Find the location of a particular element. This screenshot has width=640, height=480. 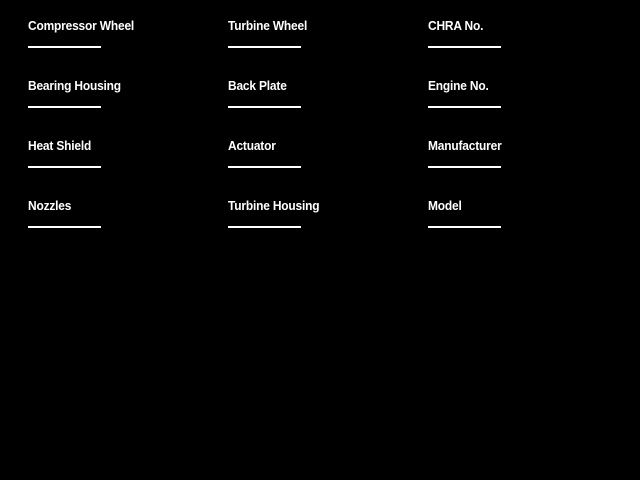

field-label: Heat Shield is located at coordinates (60, 145).